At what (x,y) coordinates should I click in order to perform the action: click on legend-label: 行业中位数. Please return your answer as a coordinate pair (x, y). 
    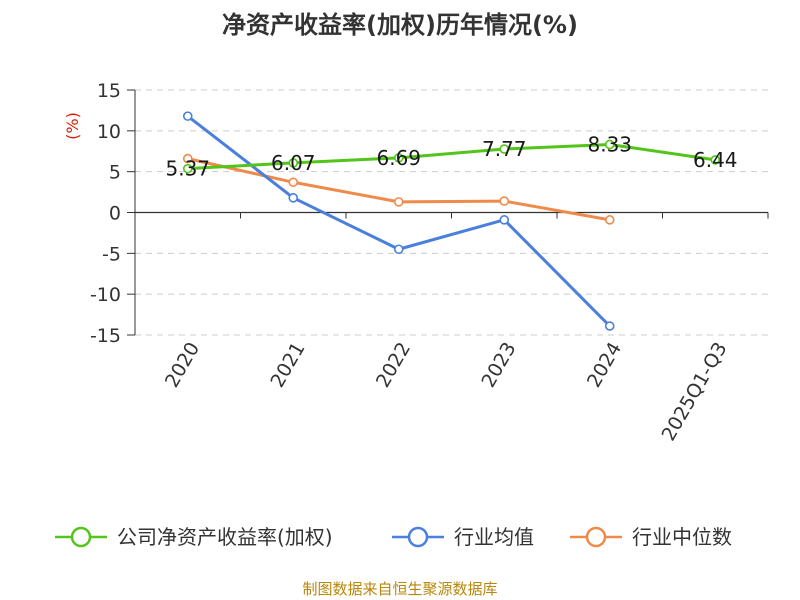
    Looking at the image, I should click on (682, 537).